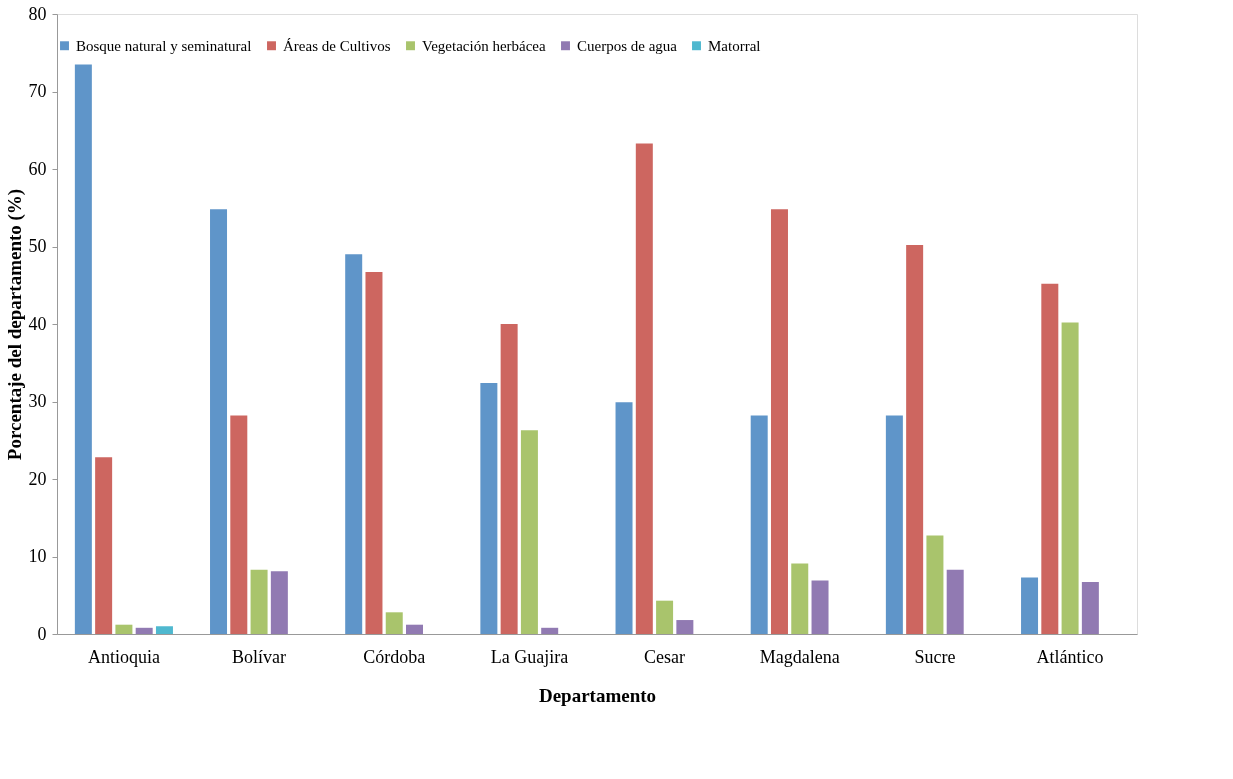 The width and height of the screenshot is (1233, 779). Describe the element at coordinates (665, 656) in the screenshot. I see `x-tick-label: Cesar` at that location.